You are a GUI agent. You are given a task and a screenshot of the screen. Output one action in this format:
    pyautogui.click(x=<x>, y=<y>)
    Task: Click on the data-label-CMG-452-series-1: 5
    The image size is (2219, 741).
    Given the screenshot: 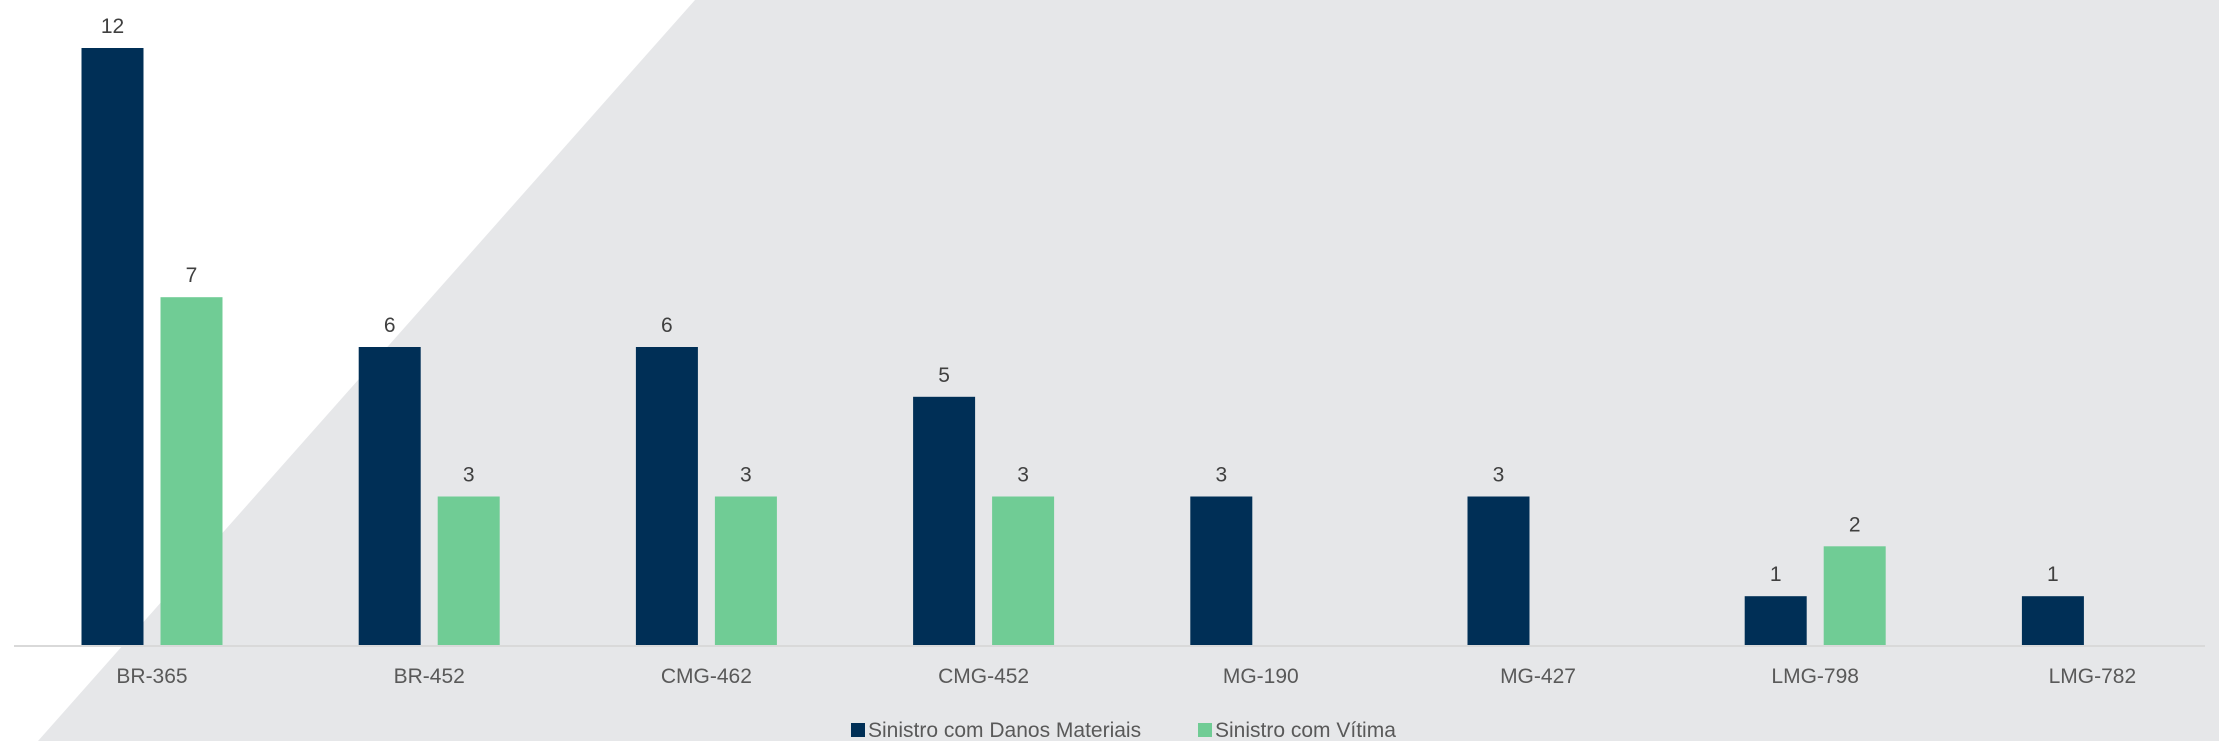 What is the action you would take?
    pyautogui.click(x=944, y=375)
    